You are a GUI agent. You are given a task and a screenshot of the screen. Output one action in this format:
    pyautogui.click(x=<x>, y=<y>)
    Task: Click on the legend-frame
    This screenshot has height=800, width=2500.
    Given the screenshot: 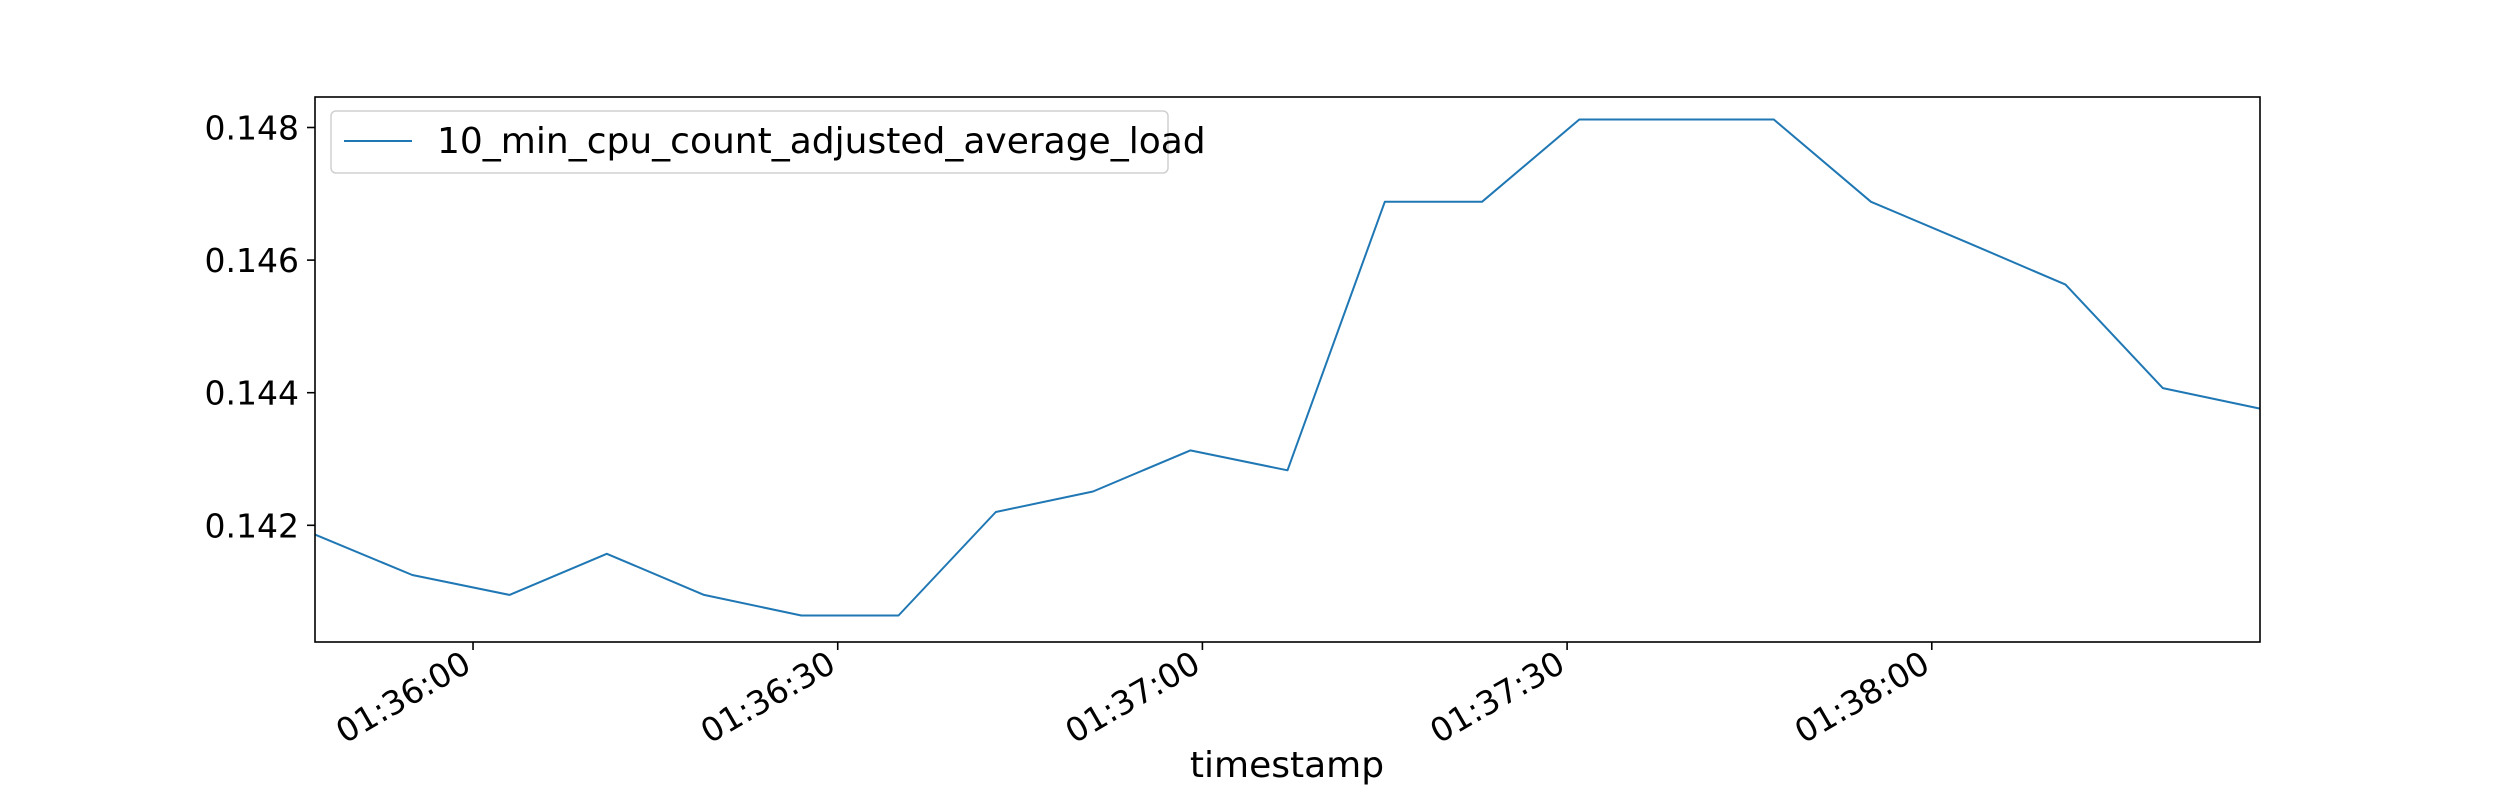 What is the action you would take?
    pyautogui.click(x=749, y=142)
    